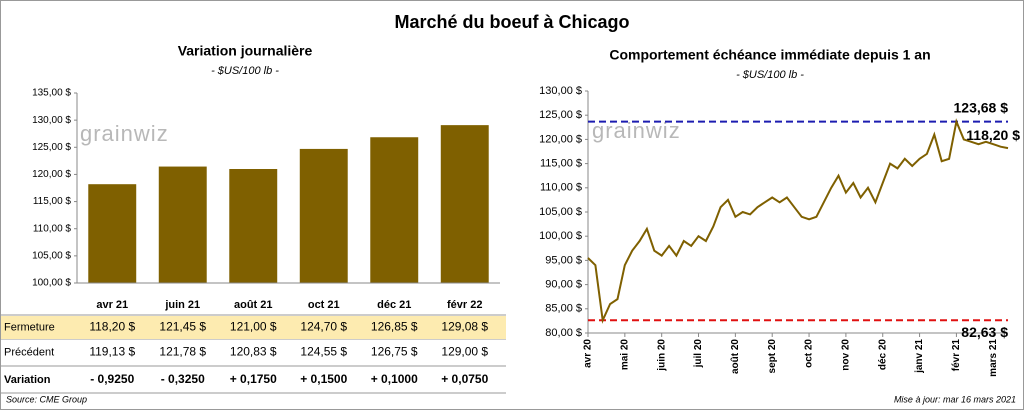 This screenshot has height=410, width=1024. Describe the element at coordinates (323, 352) in the screenshot. I see `table-cell: 124,55 $` at that location.